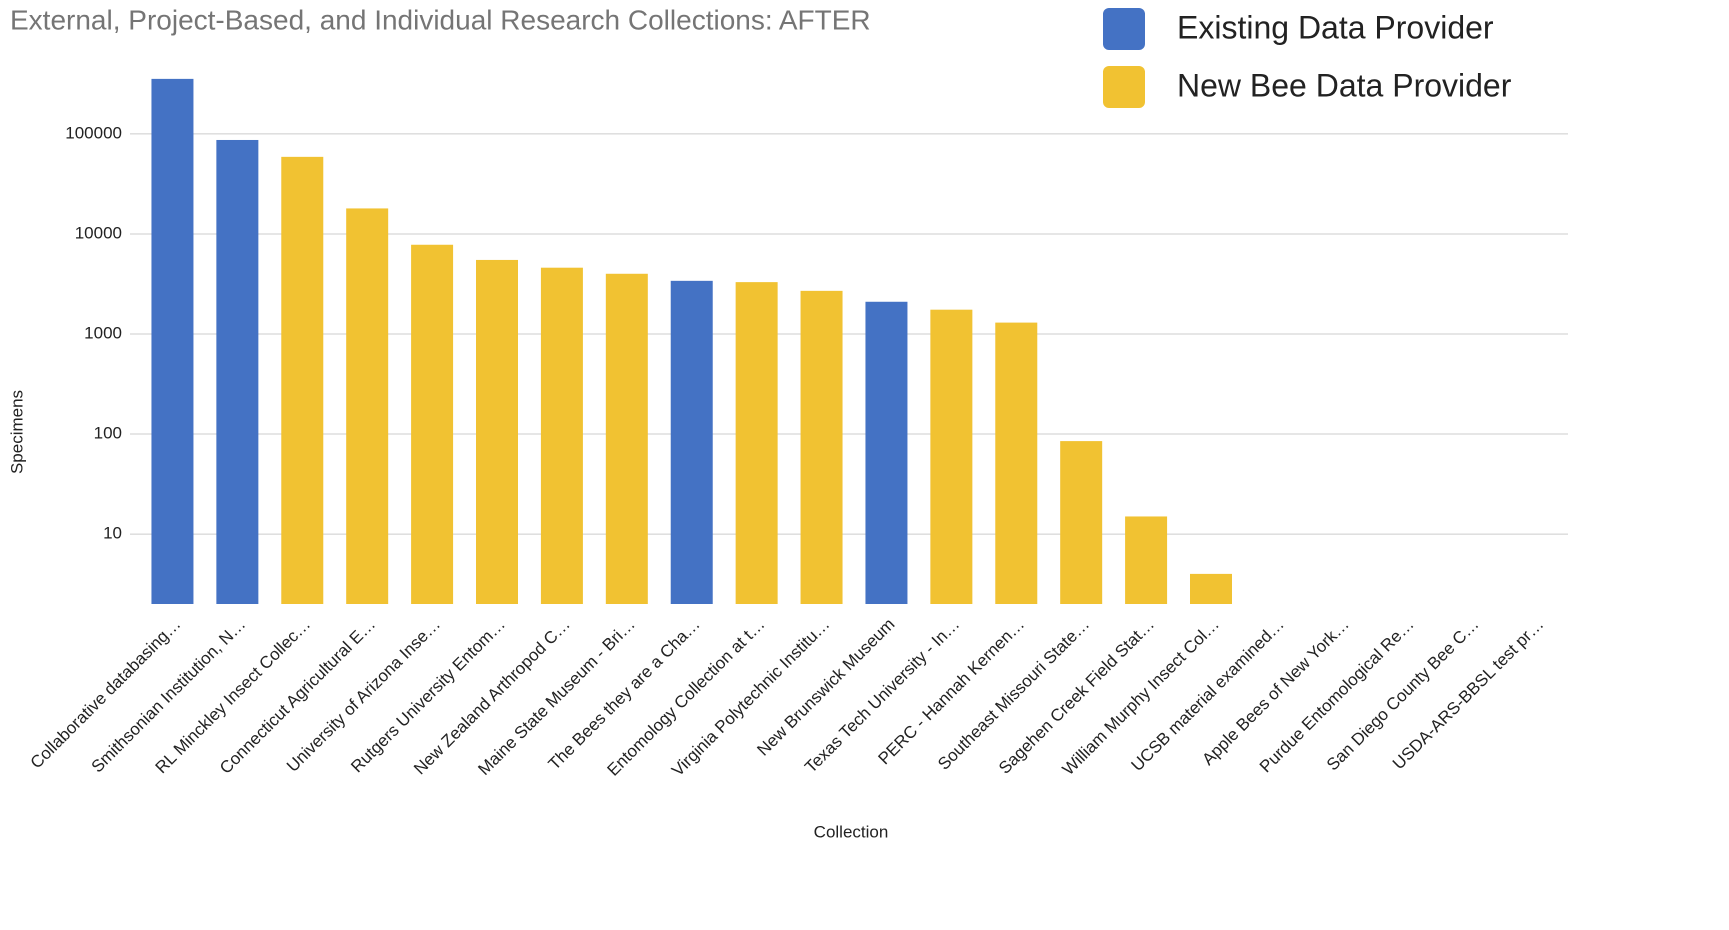 Image resolution: width=1729 pixels, height=930 pixels. Describe the element at coordinates (112, 533) in the screenshot. I see `y-tick-label: 10` at that location.